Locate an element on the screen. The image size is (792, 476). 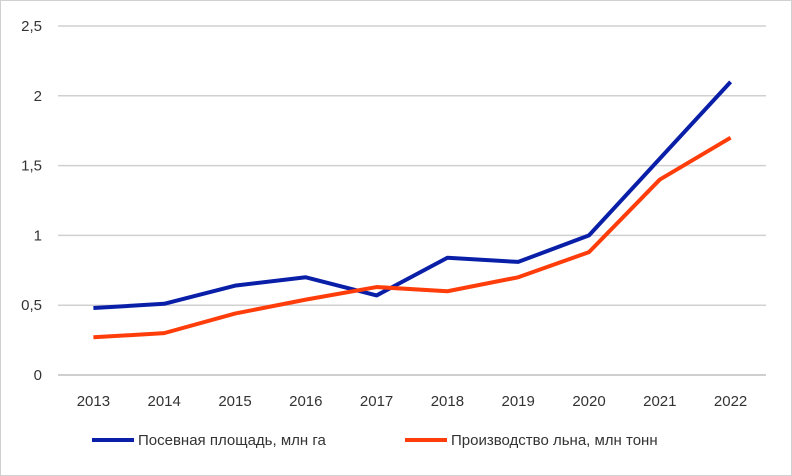
x-tick-label: 2021 is located at coordinates (659, 401).